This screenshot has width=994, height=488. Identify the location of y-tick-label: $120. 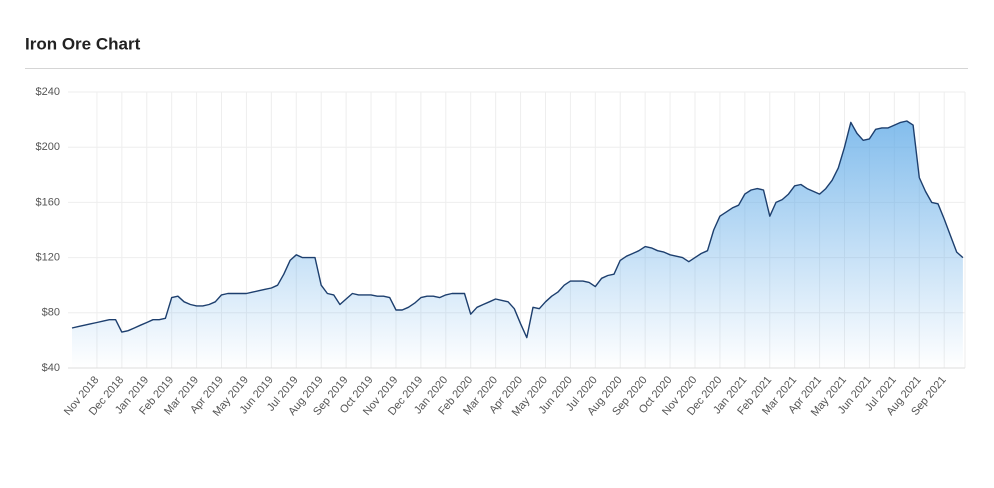
(48, 258).